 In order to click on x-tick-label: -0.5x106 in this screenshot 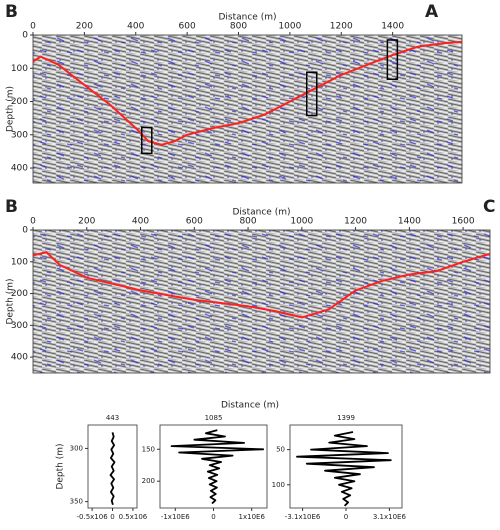, I will do `click(92, 517)`.